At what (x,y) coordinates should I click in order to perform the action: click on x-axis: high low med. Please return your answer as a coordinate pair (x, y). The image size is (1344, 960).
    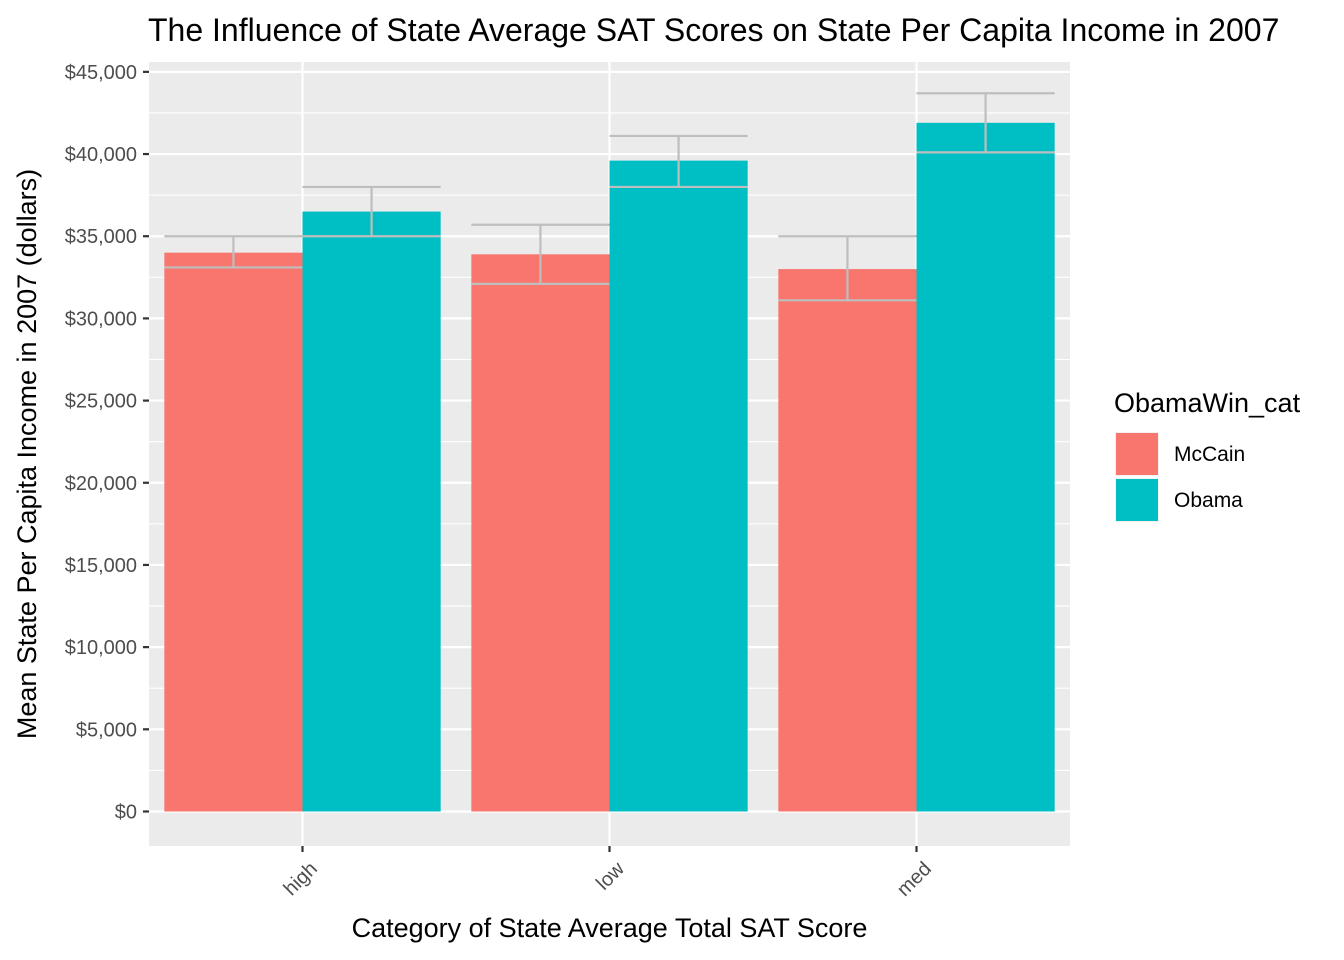
    Looking at the image, I should click on (608, 873).